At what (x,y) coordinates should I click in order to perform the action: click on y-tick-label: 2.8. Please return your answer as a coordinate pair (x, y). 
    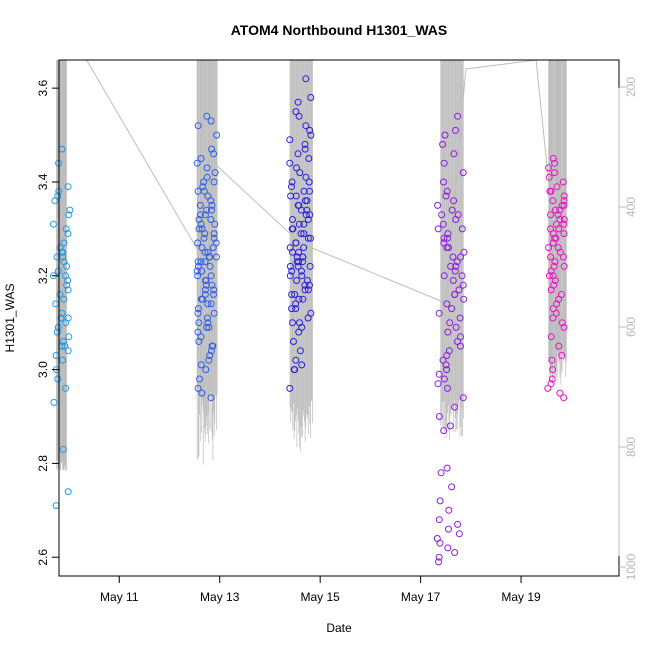
    Looking at the image, I should click on (43, 463).